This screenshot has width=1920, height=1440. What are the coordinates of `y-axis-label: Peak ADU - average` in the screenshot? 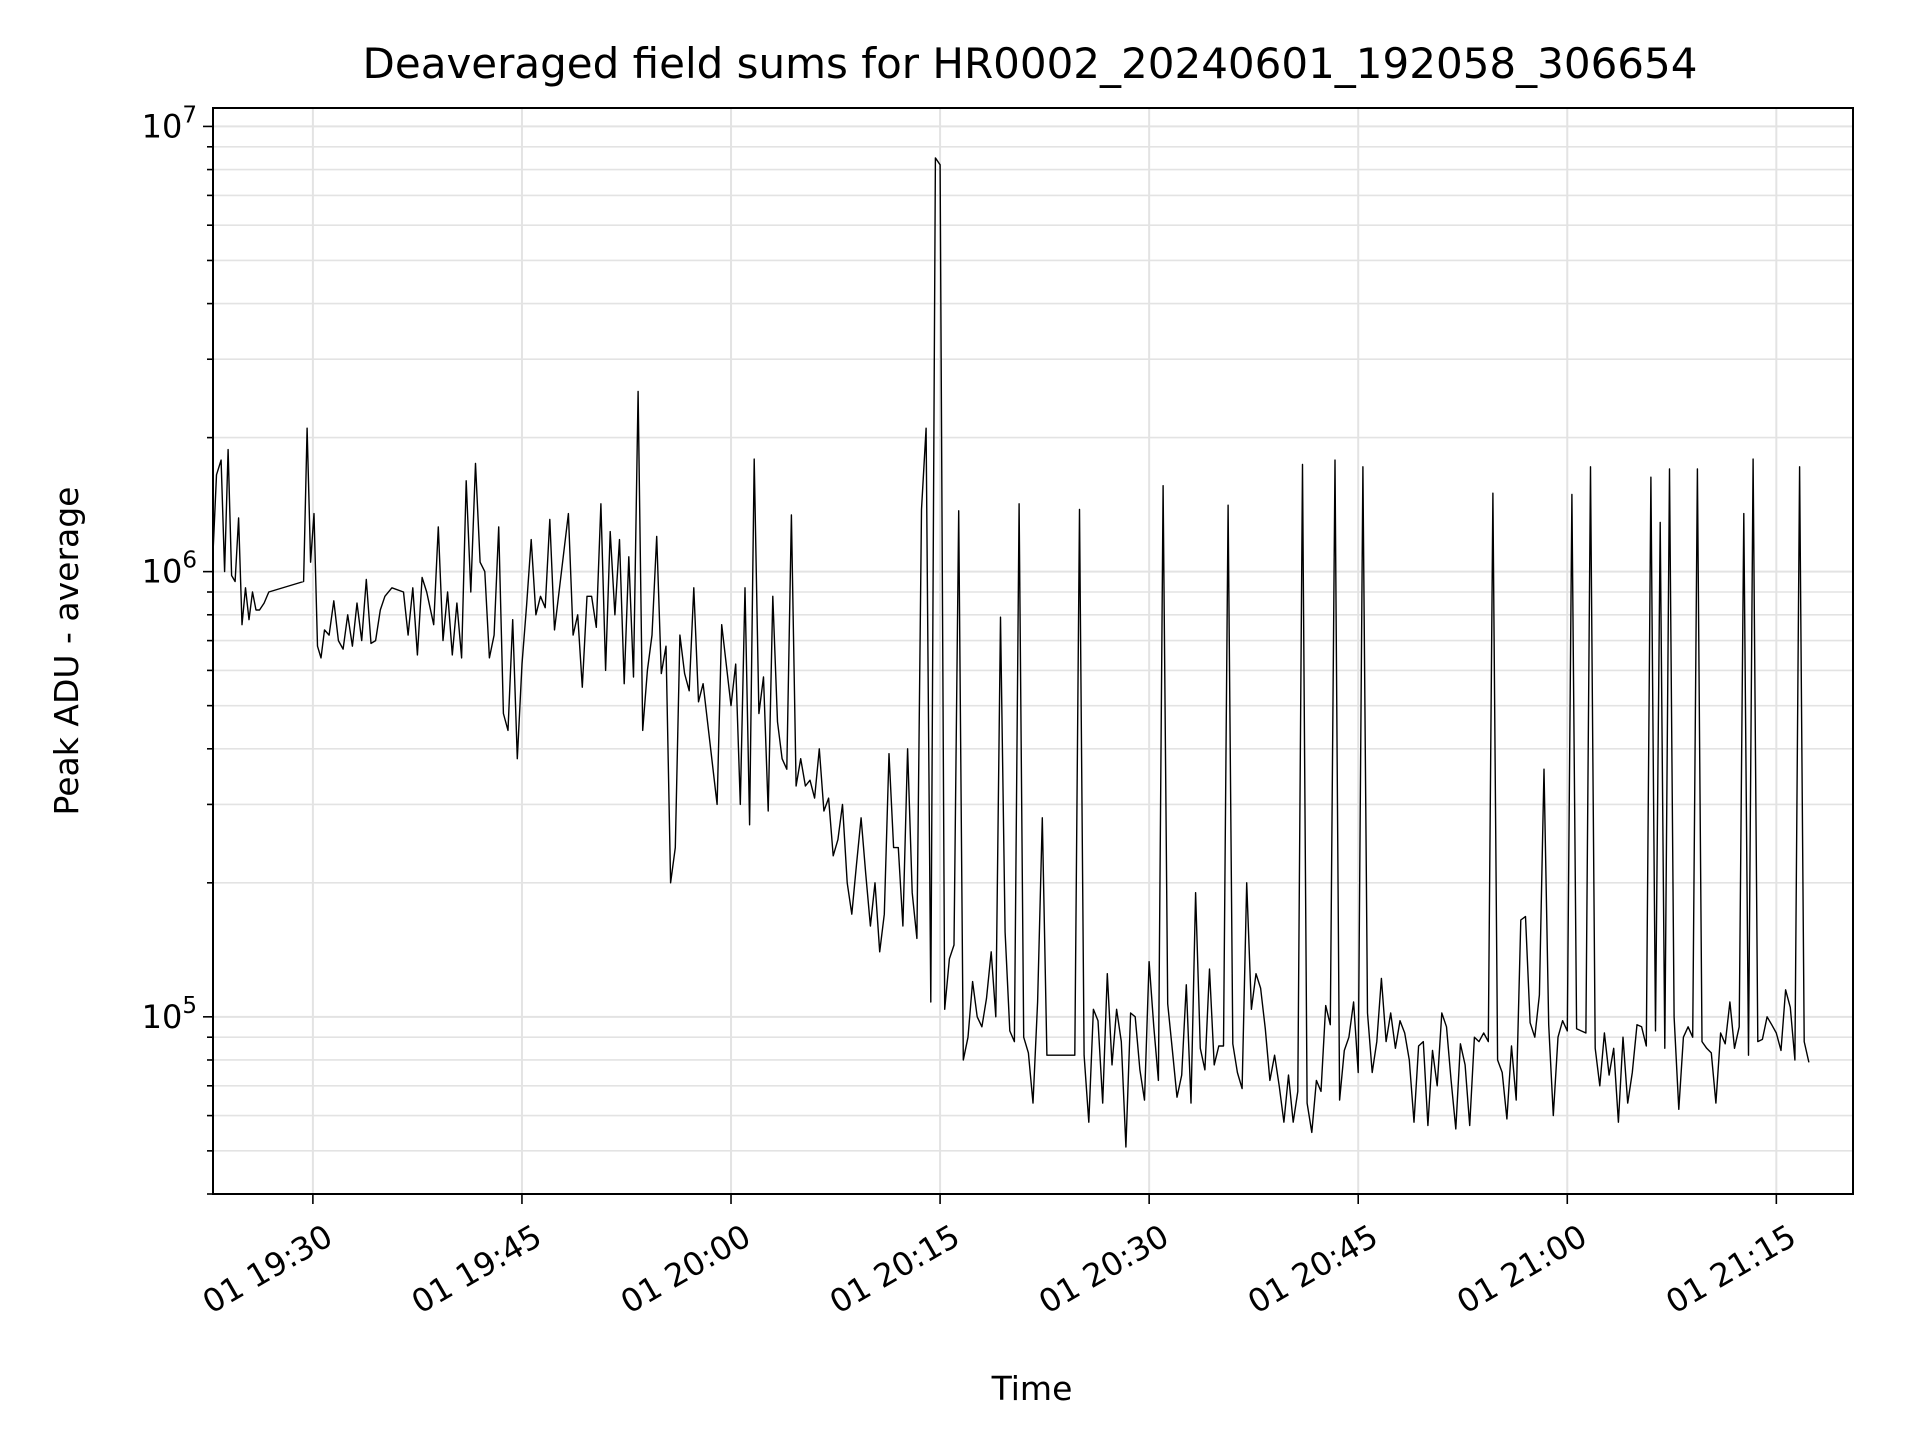 It's located at (66, 651).